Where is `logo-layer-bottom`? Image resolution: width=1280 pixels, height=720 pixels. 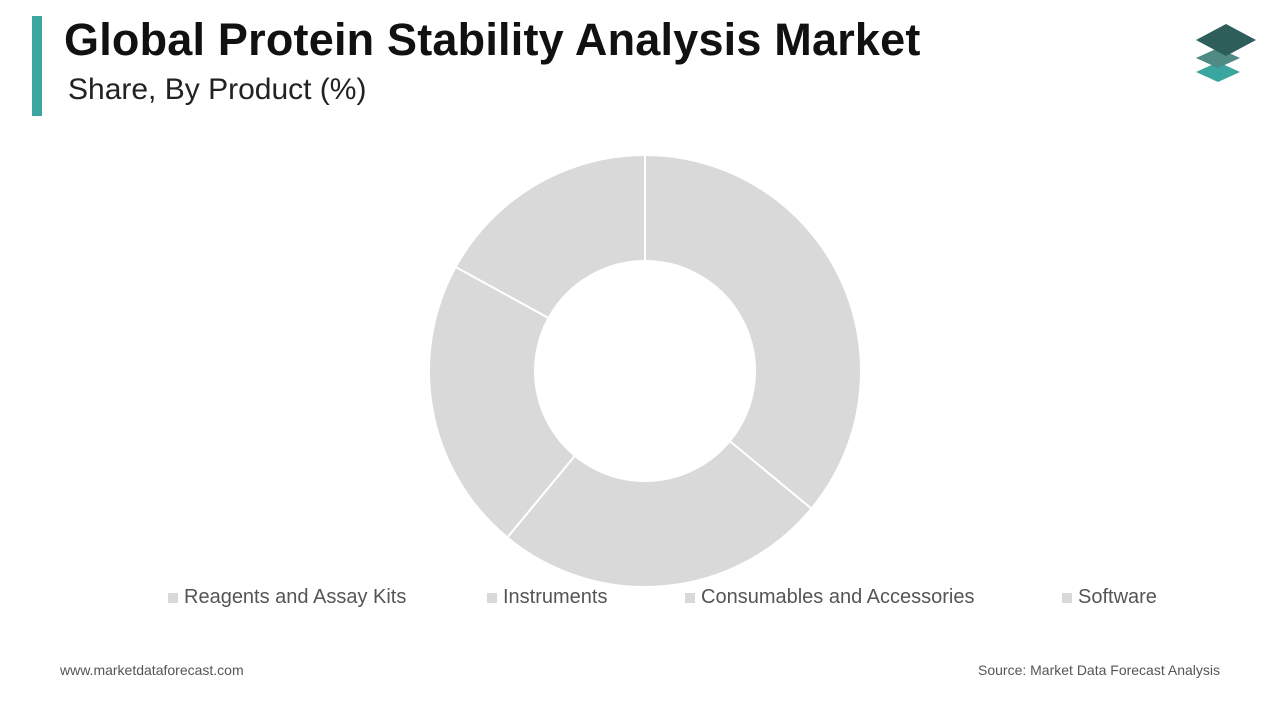
logo-layer-bottom is located at coordinates (1218, 72).